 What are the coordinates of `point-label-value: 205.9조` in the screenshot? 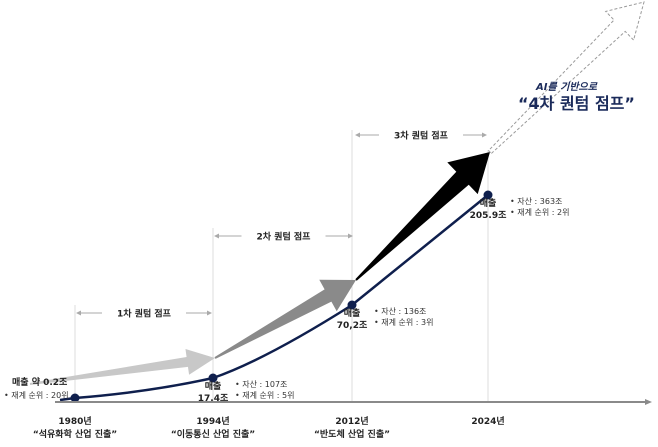 It's located at (488, 215).